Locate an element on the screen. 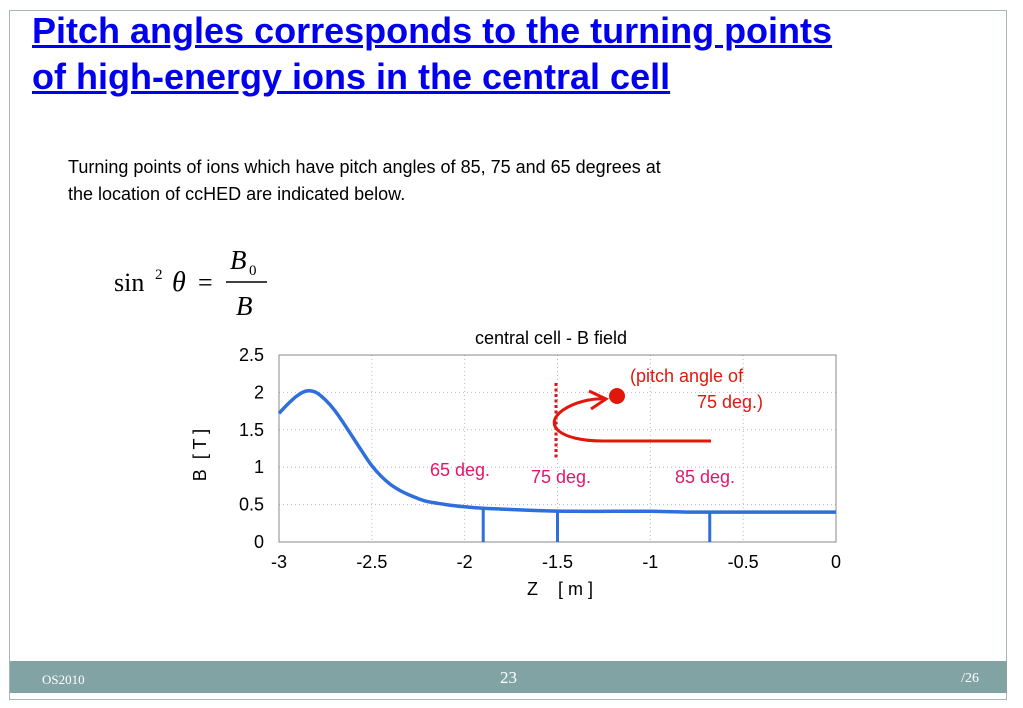 The height and width of the screenshot is (708, 1023). marker-label-85-deg: 85 deg. is located at coordinates (705, 477).